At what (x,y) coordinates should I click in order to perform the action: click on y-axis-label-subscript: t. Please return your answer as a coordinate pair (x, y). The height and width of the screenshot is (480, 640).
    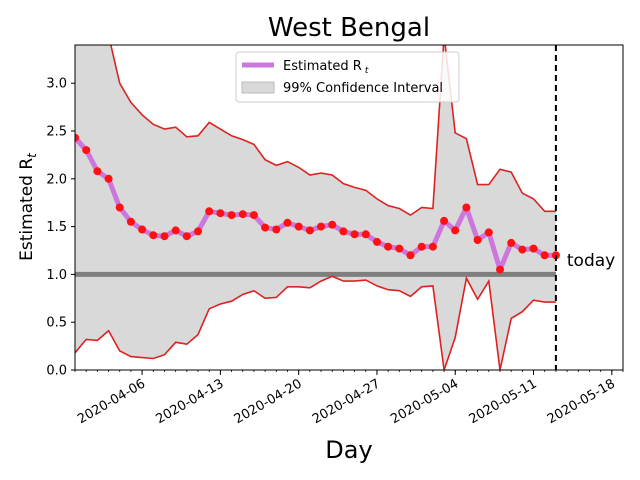
    Looking at the image, I should click on (32, 155).